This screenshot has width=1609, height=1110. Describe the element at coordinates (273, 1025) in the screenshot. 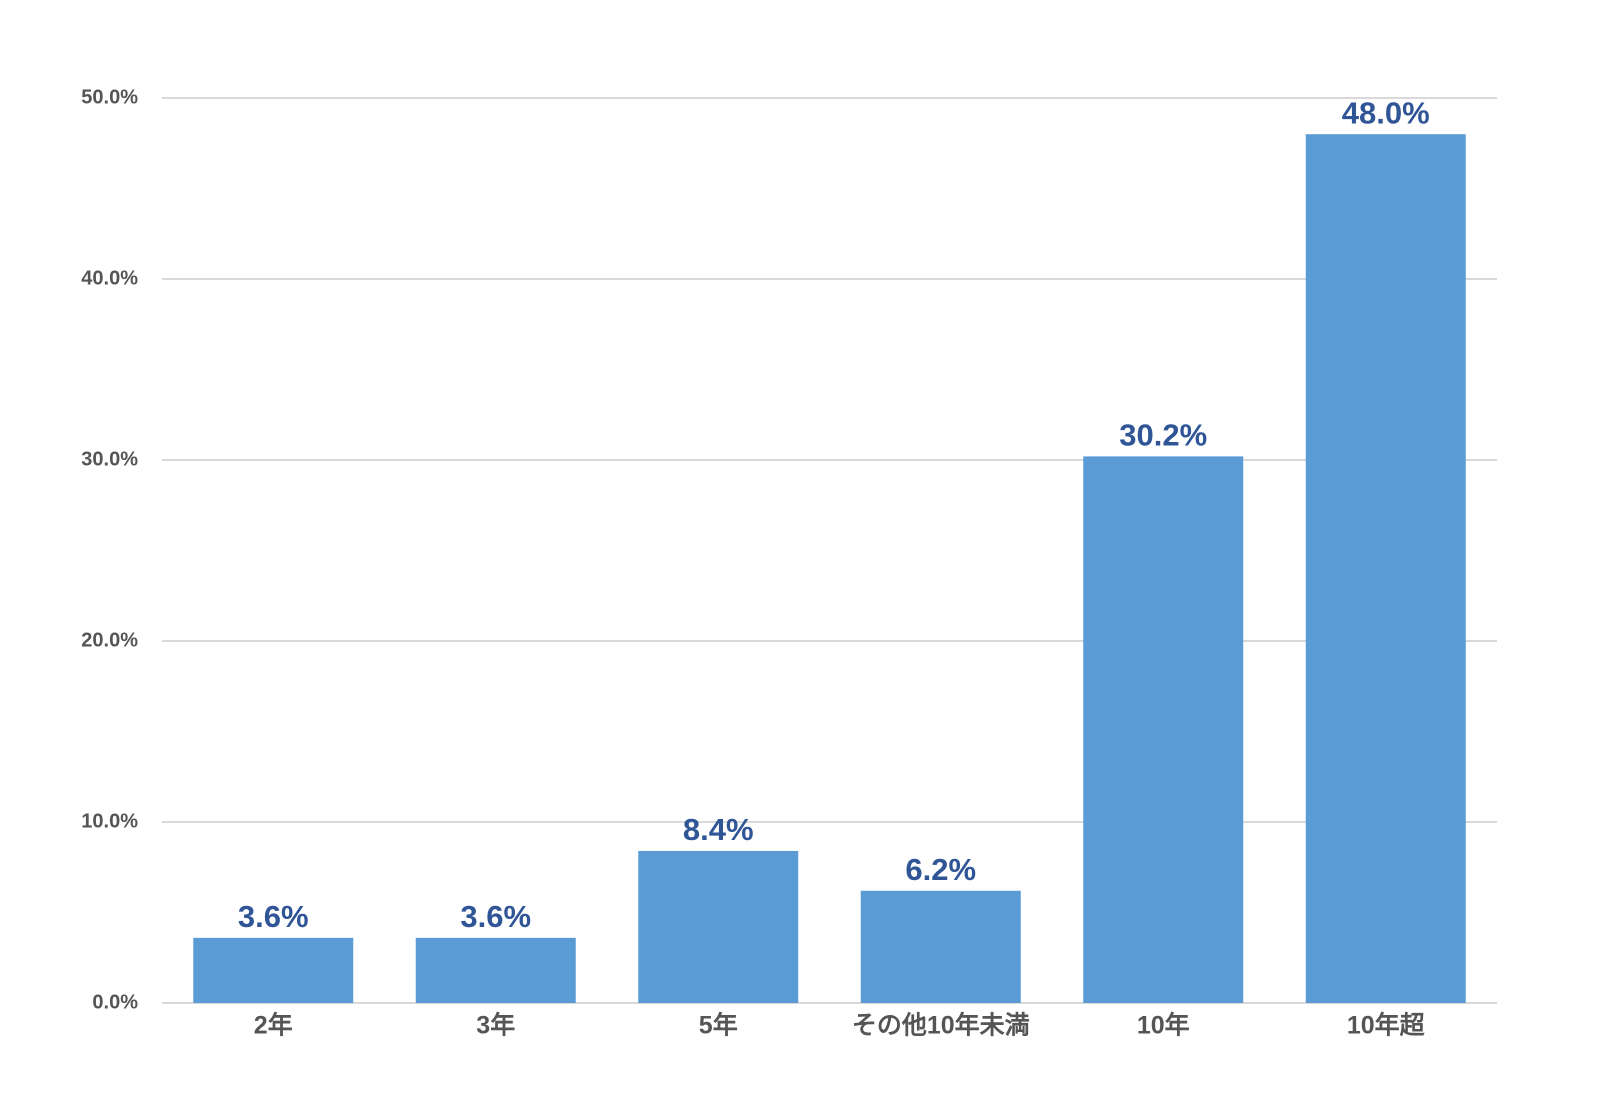

I see `x-tick-label: 2年` at that location.